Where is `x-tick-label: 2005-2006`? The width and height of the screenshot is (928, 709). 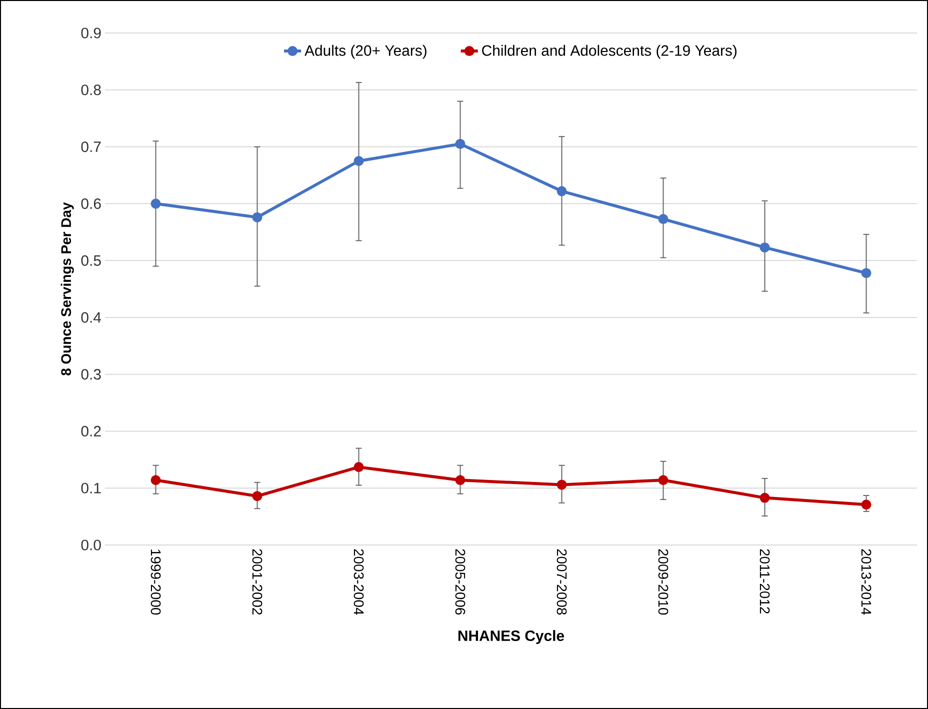
x-tick-label: 2005-2006 is located at coordinates (460, 582).